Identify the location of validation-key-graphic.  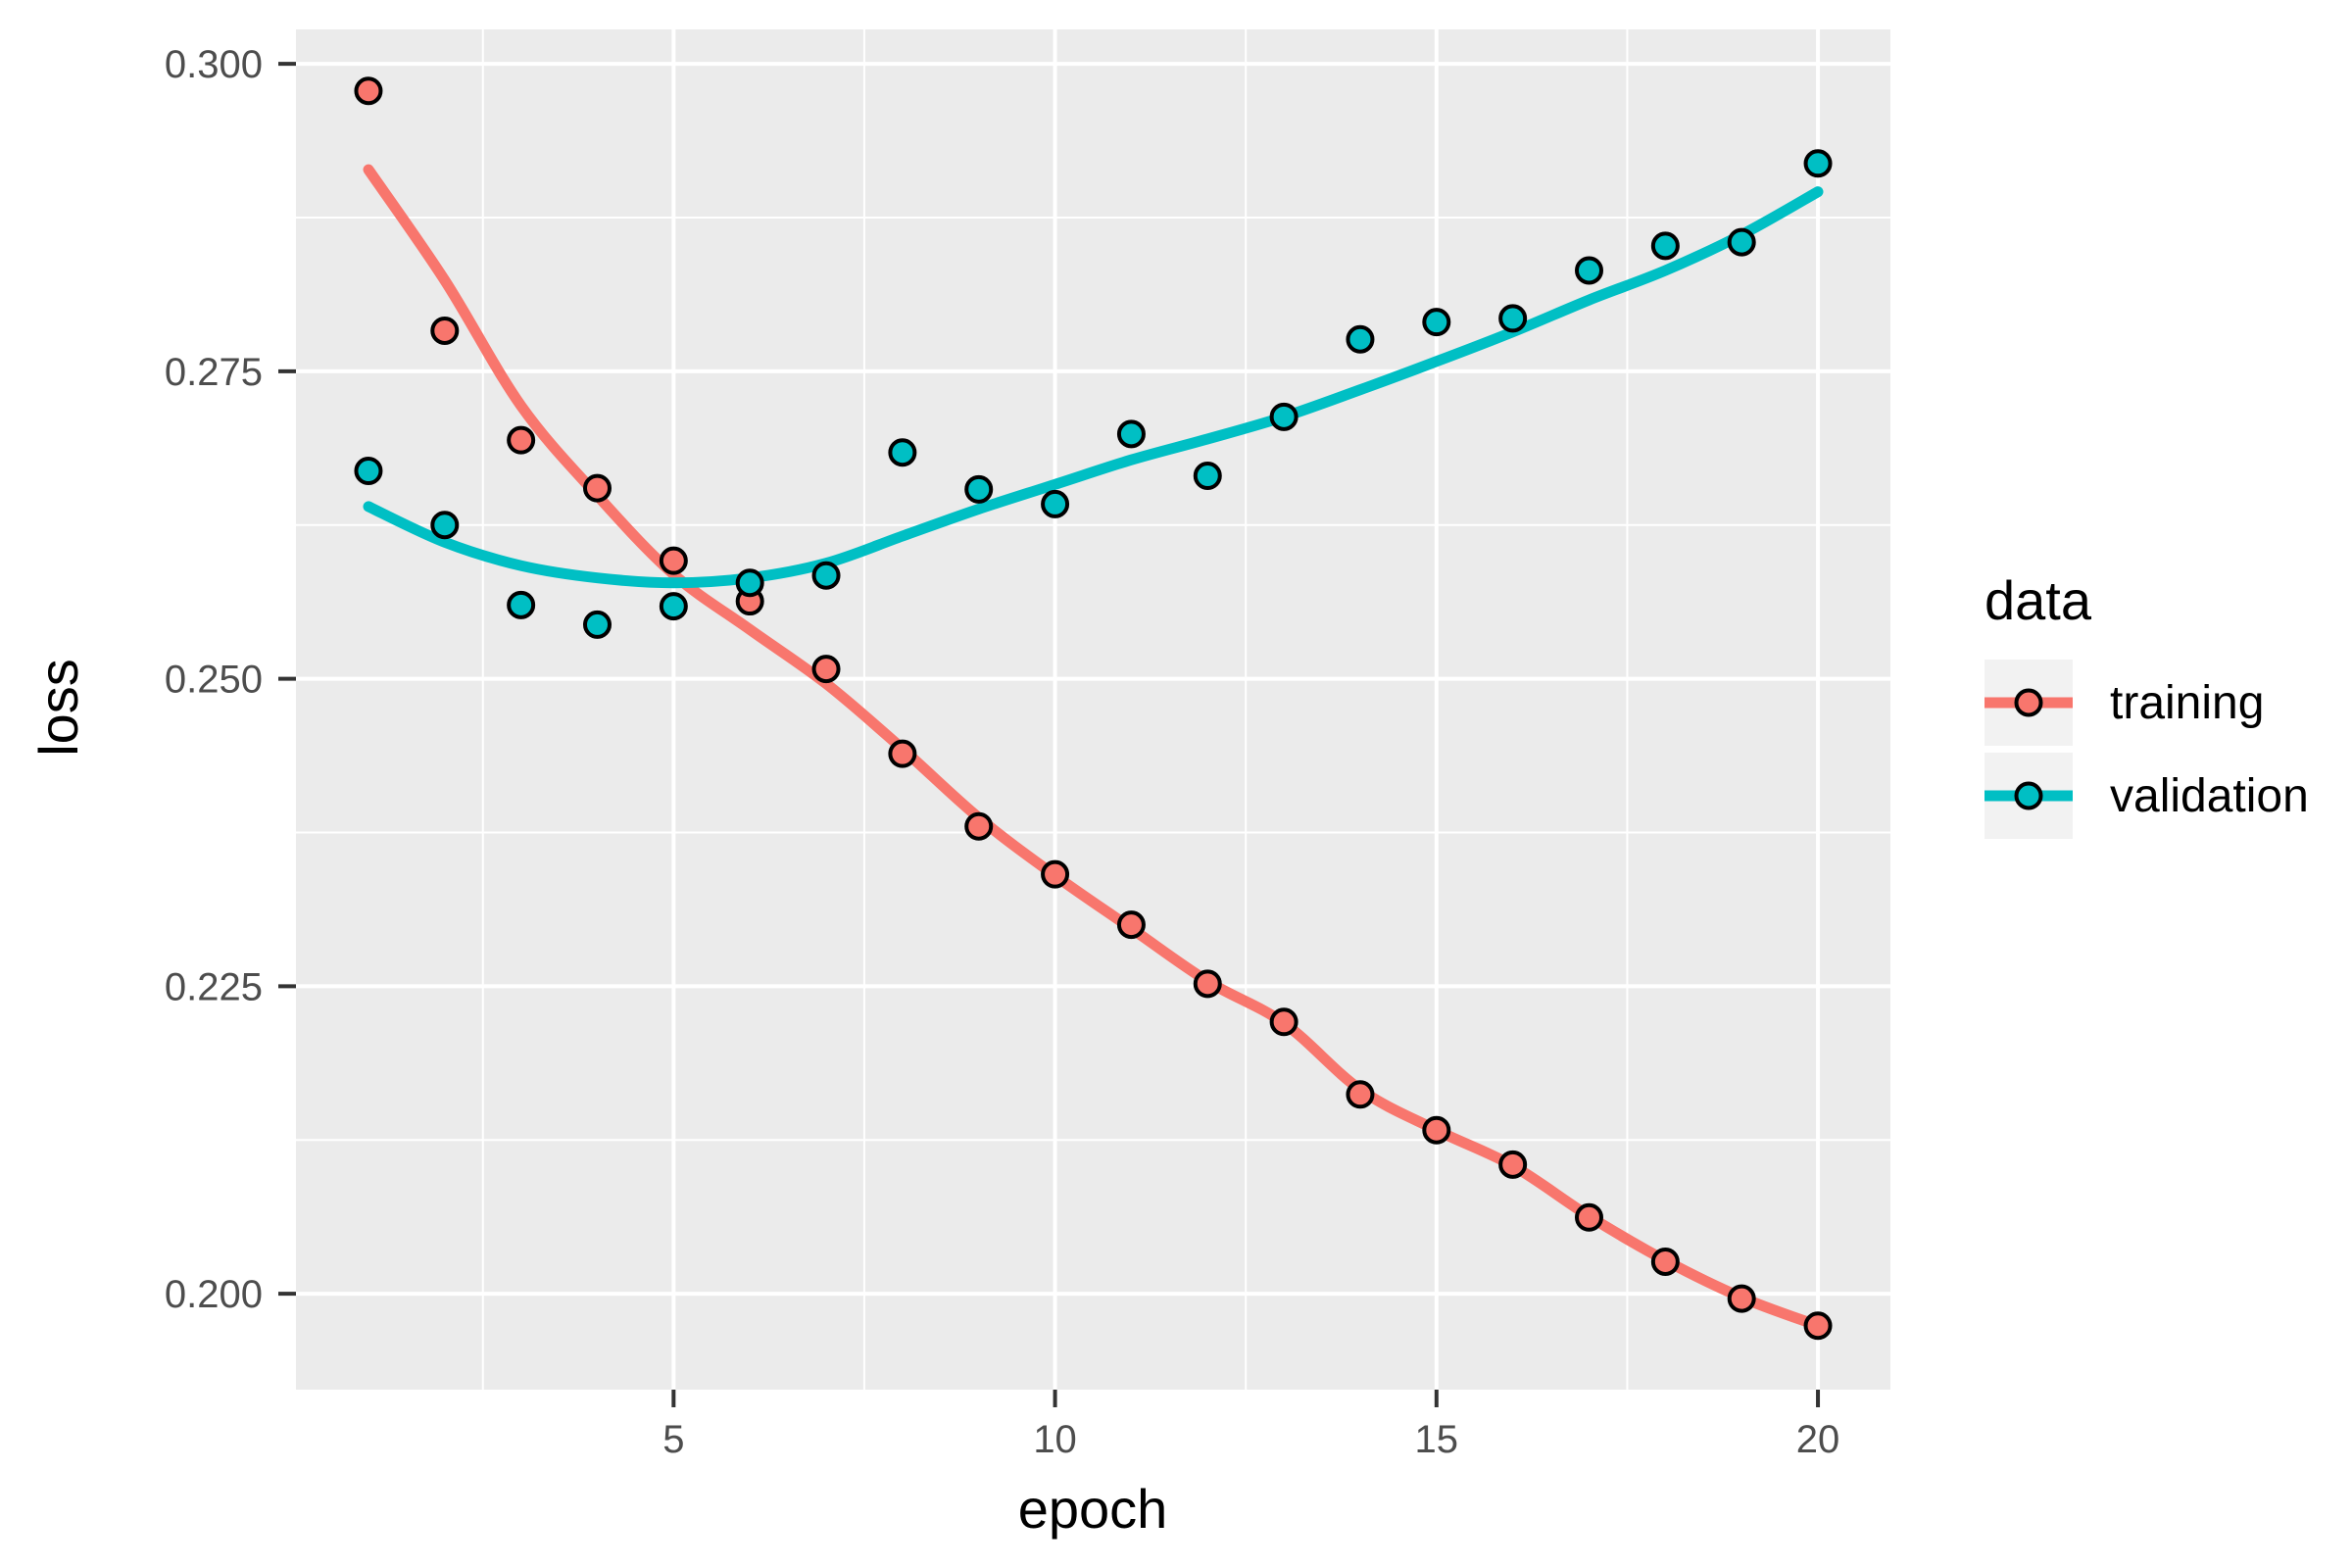
(2029, 795).